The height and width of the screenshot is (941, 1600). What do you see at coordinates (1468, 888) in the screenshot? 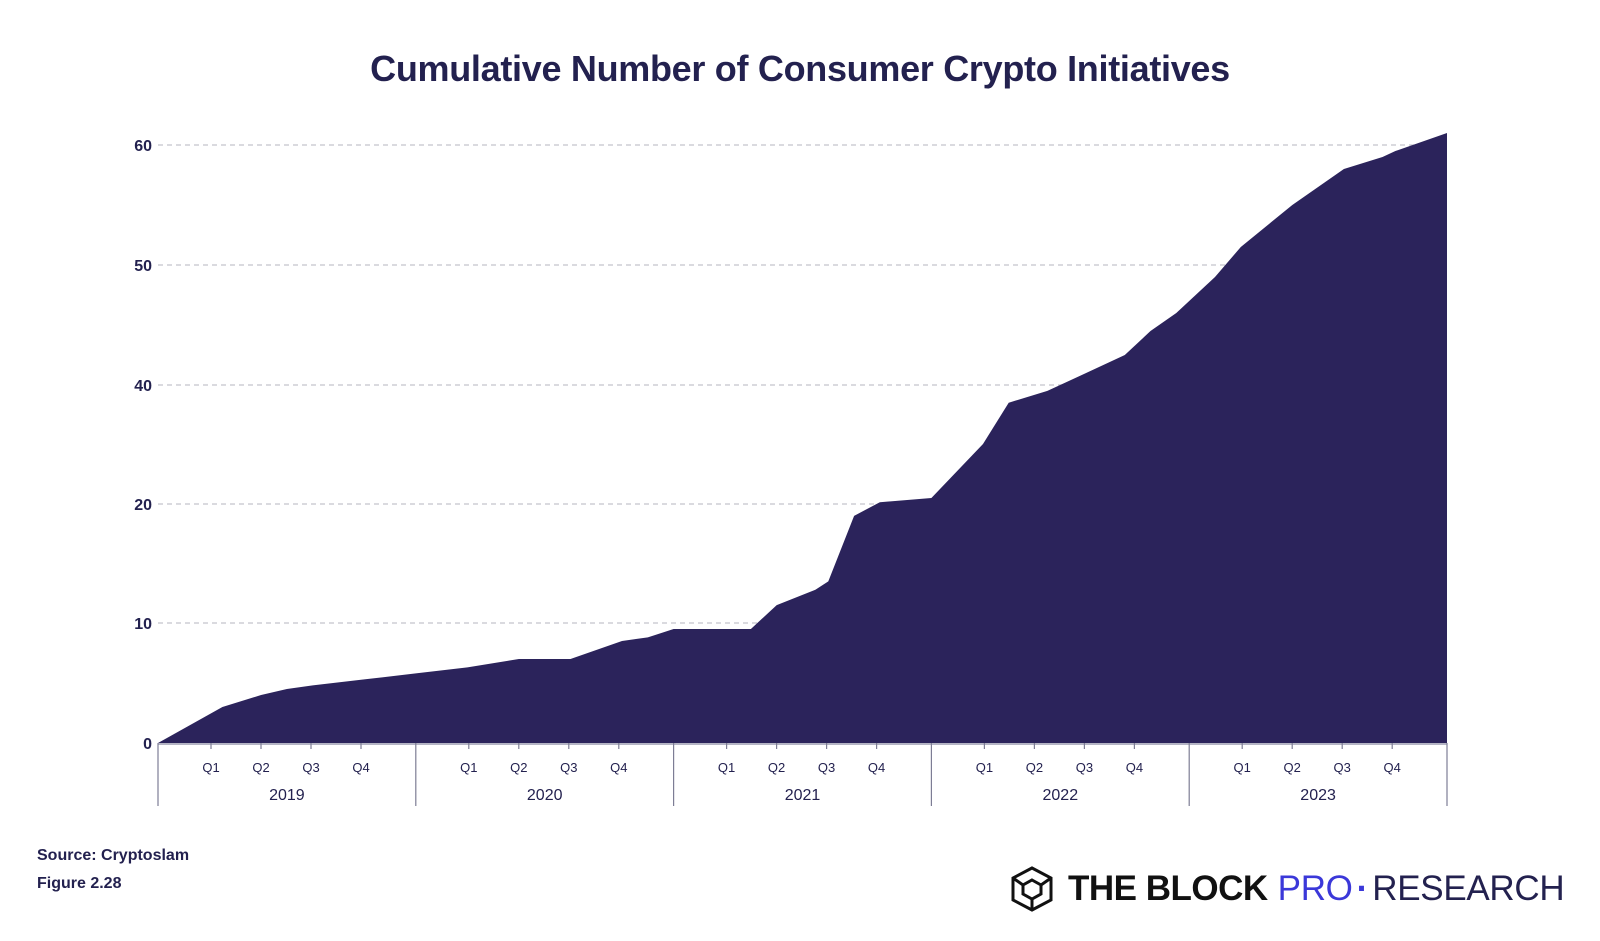
I see `brand-research: RESEARCH` at bounding box center [1468, 888].